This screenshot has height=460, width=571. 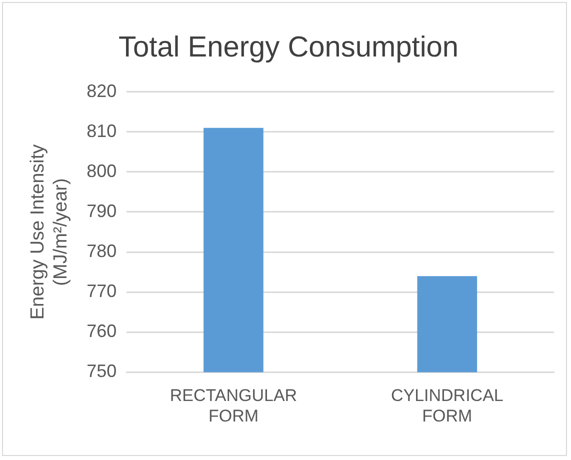 What do you see at coordinates (234, 406) in the screenshot?
I see `x-tick-label: RECTANGULAR FORM` at bounding box center [234, 406].